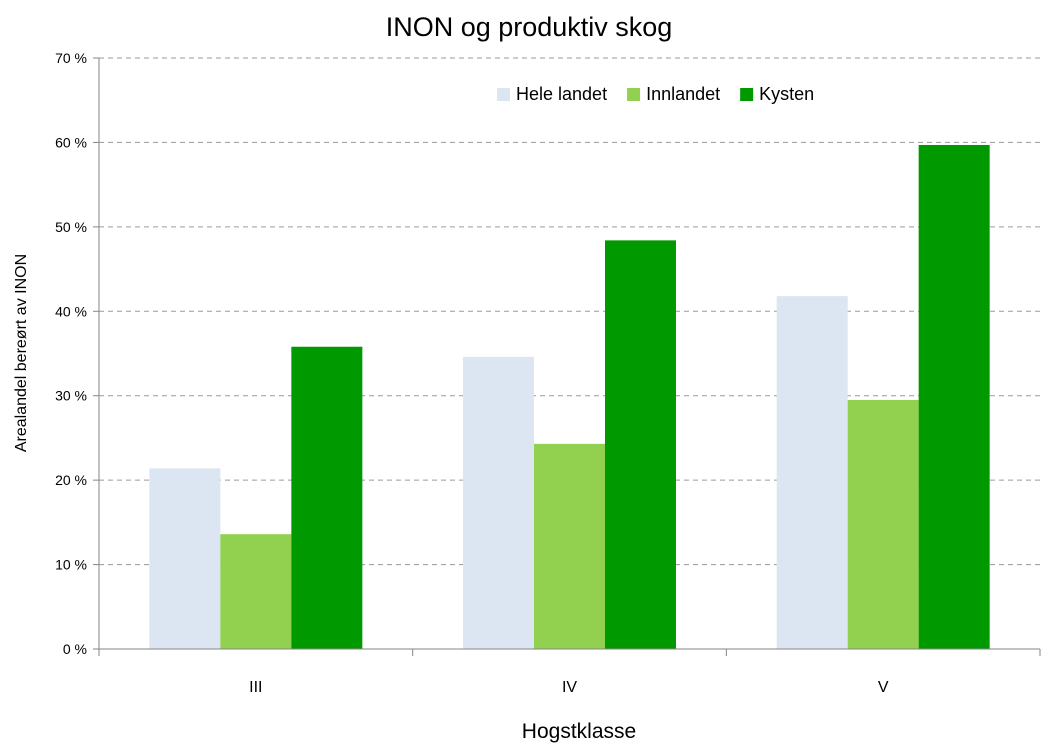  I want to click on legend: Hele landet Innlandet Kysten, so click(655, 94).